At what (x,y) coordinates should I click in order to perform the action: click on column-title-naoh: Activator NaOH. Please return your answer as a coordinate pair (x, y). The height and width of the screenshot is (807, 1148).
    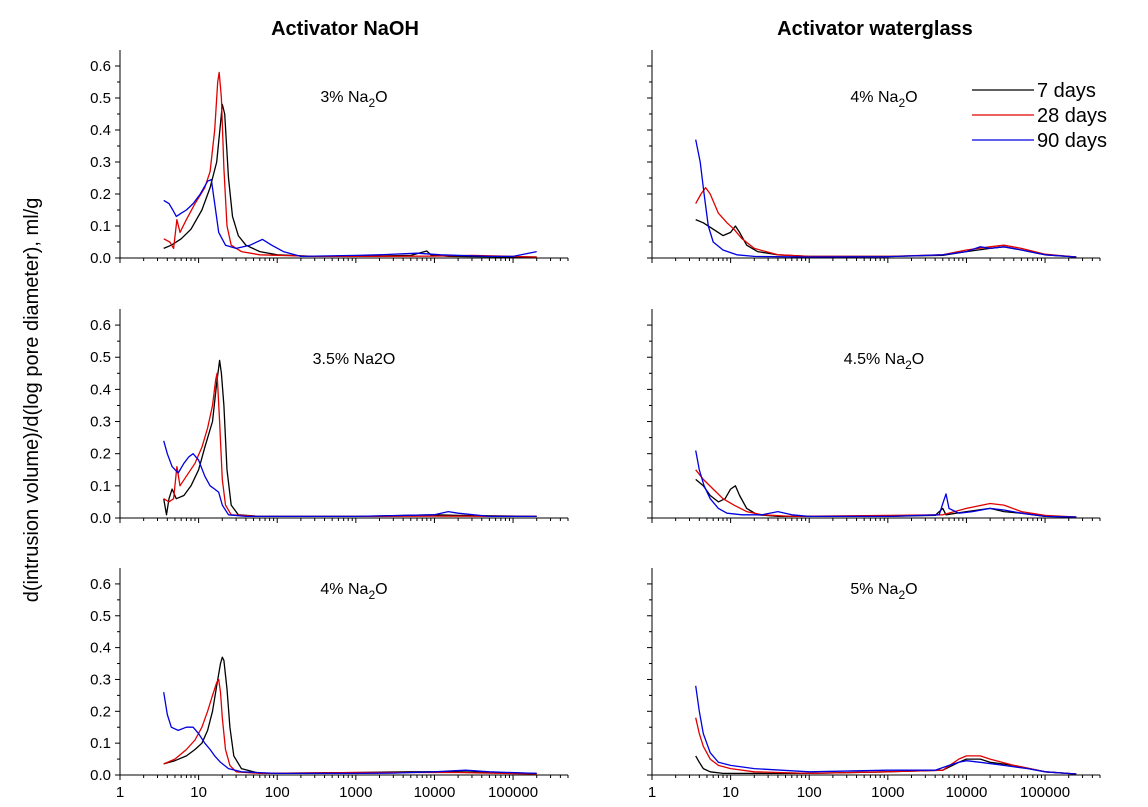
    Looking at the image, I should click on (345, 29).